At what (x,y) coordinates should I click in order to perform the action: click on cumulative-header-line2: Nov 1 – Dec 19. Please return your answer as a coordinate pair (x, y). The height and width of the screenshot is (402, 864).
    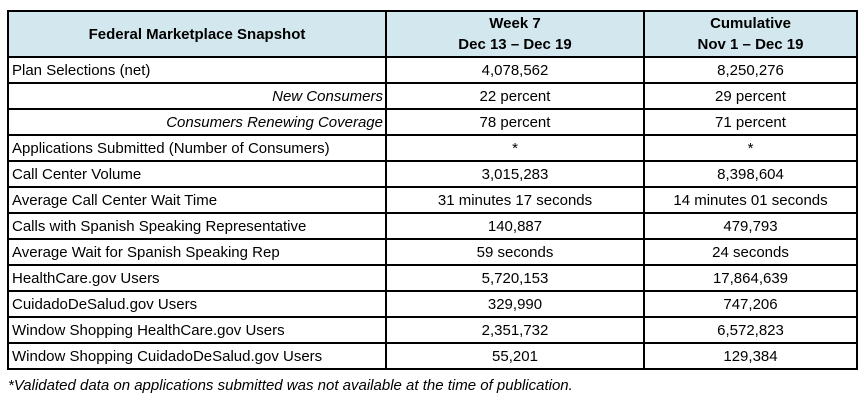
    Looking at the image, I should click on (750, 44).